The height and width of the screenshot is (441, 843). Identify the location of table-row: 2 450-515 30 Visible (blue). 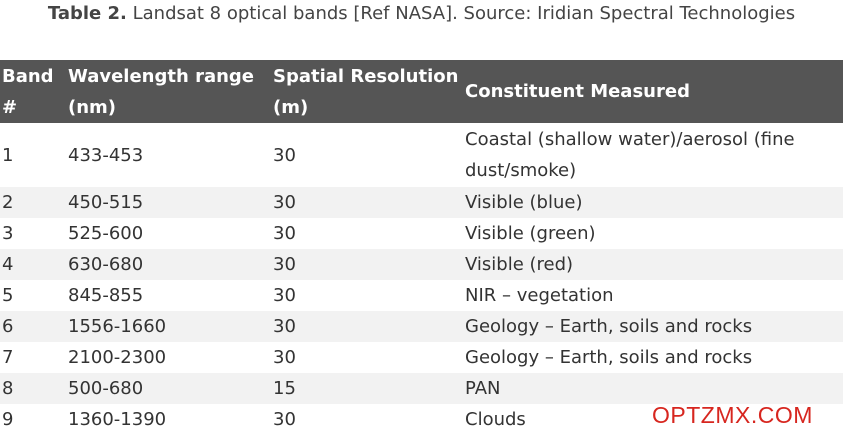
(421, 202).